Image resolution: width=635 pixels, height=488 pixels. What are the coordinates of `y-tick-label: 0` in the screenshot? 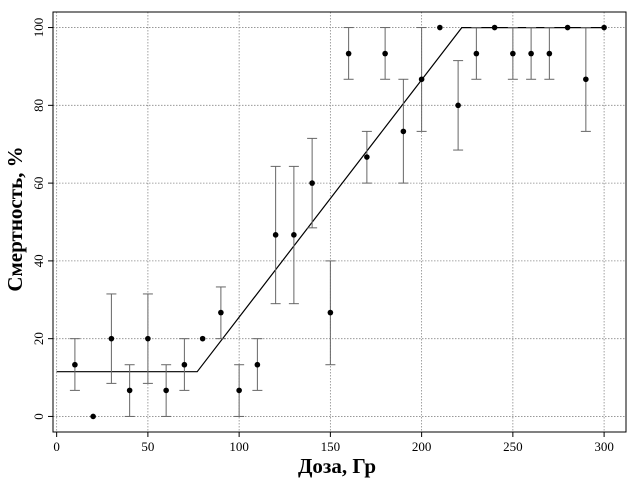 It's located at (38, 416).